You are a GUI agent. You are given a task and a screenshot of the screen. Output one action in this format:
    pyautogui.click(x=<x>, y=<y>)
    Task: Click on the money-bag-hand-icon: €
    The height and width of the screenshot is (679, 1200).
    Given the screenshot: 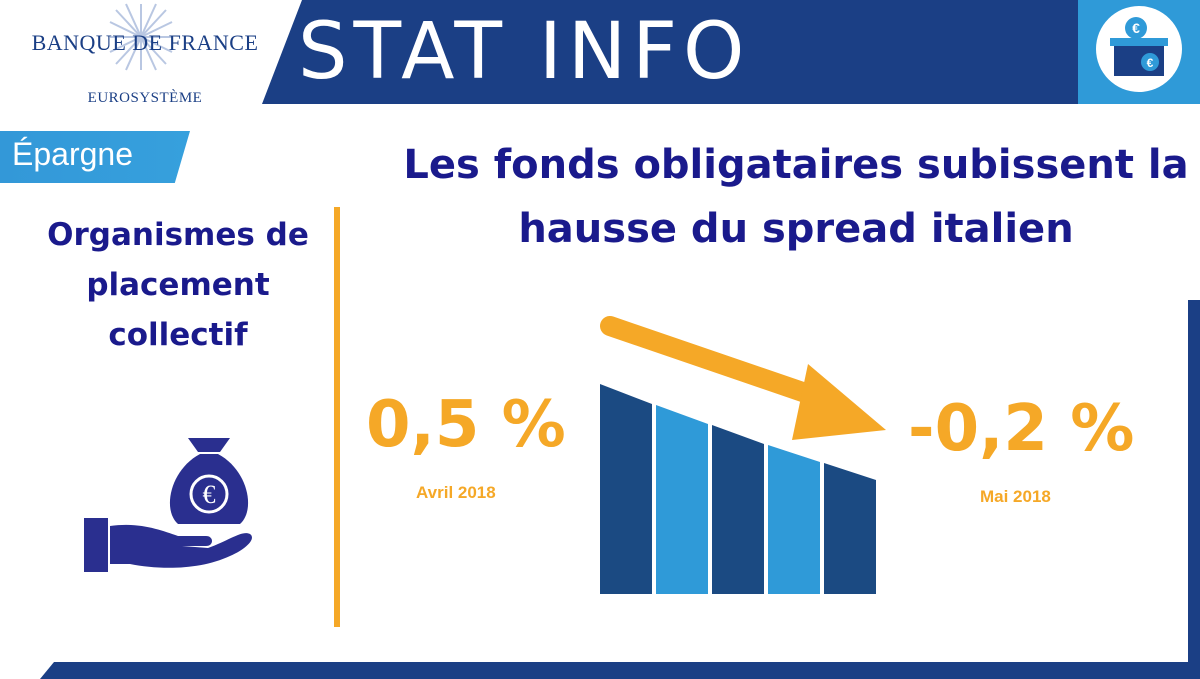 What is the action you would take?
    pyautogui.click(x=168, y=505)
    